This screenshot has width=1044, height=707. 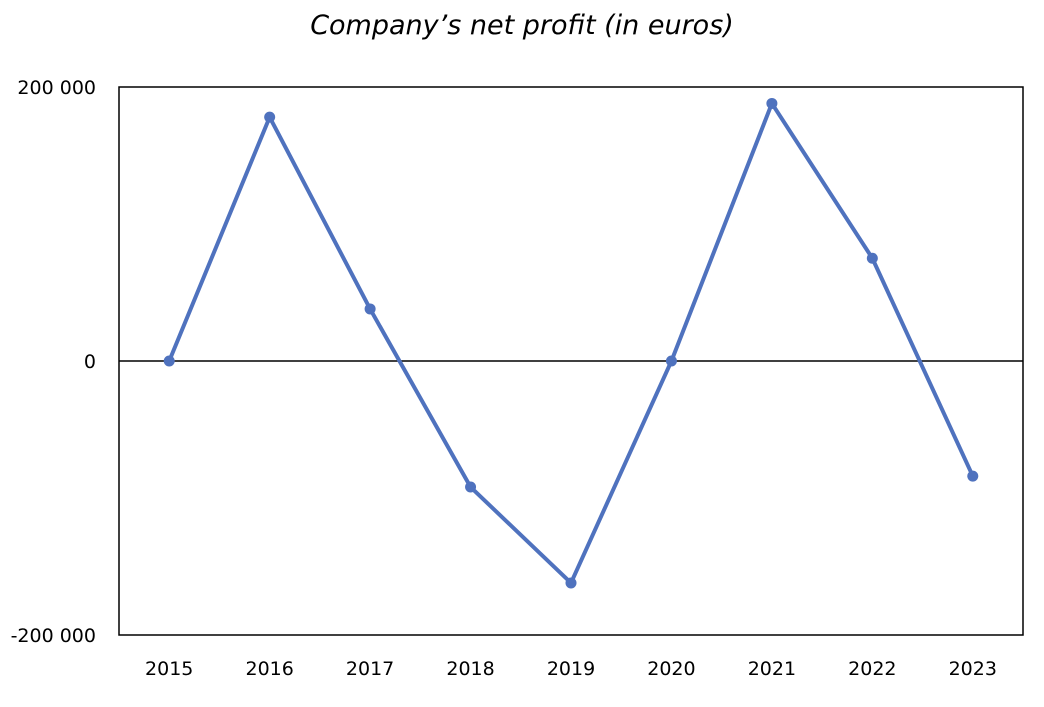 What do you see at coordinates (772, 669) in the screenshot?
I see `x-tick-label: 2021` at bounding box center [772, 669].